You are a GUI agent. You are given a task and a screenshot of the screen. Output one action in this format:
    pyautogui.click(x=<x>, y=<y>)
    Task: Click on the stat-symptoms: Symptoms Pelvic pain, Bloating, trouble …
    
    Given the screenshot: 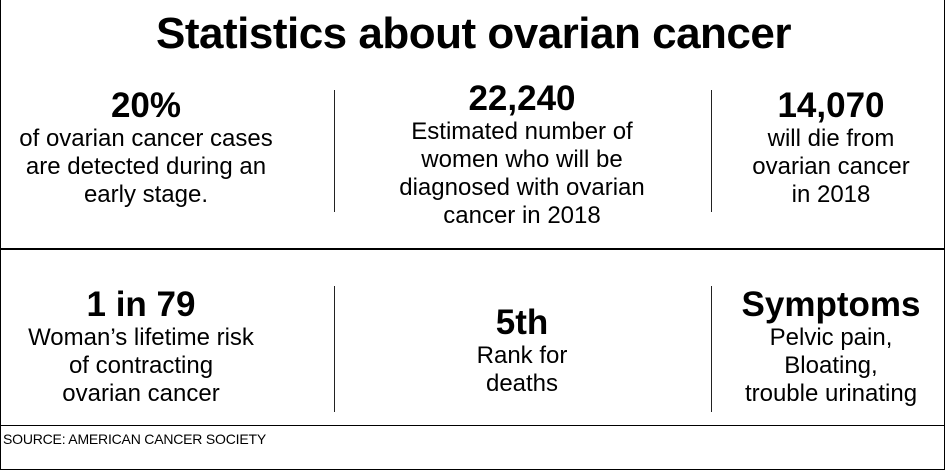 What is the action you would take?
    pyautogui.click(x=830, y=347)
    